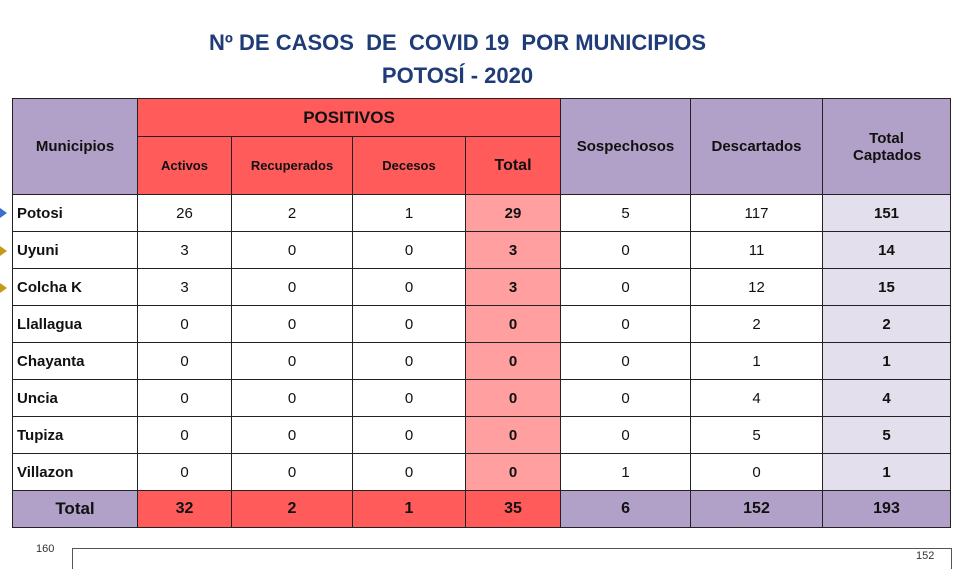  Describe the element at coordinates (757, 250) in the screenshot. I see `cell: 11` at that location.